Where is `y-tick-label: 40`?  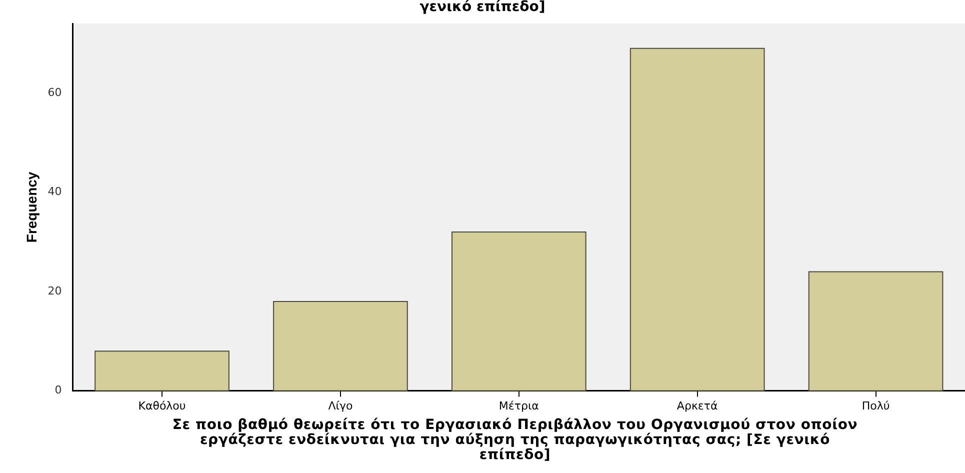 y-tick-label: 40 is located at coordinates (55, 191).